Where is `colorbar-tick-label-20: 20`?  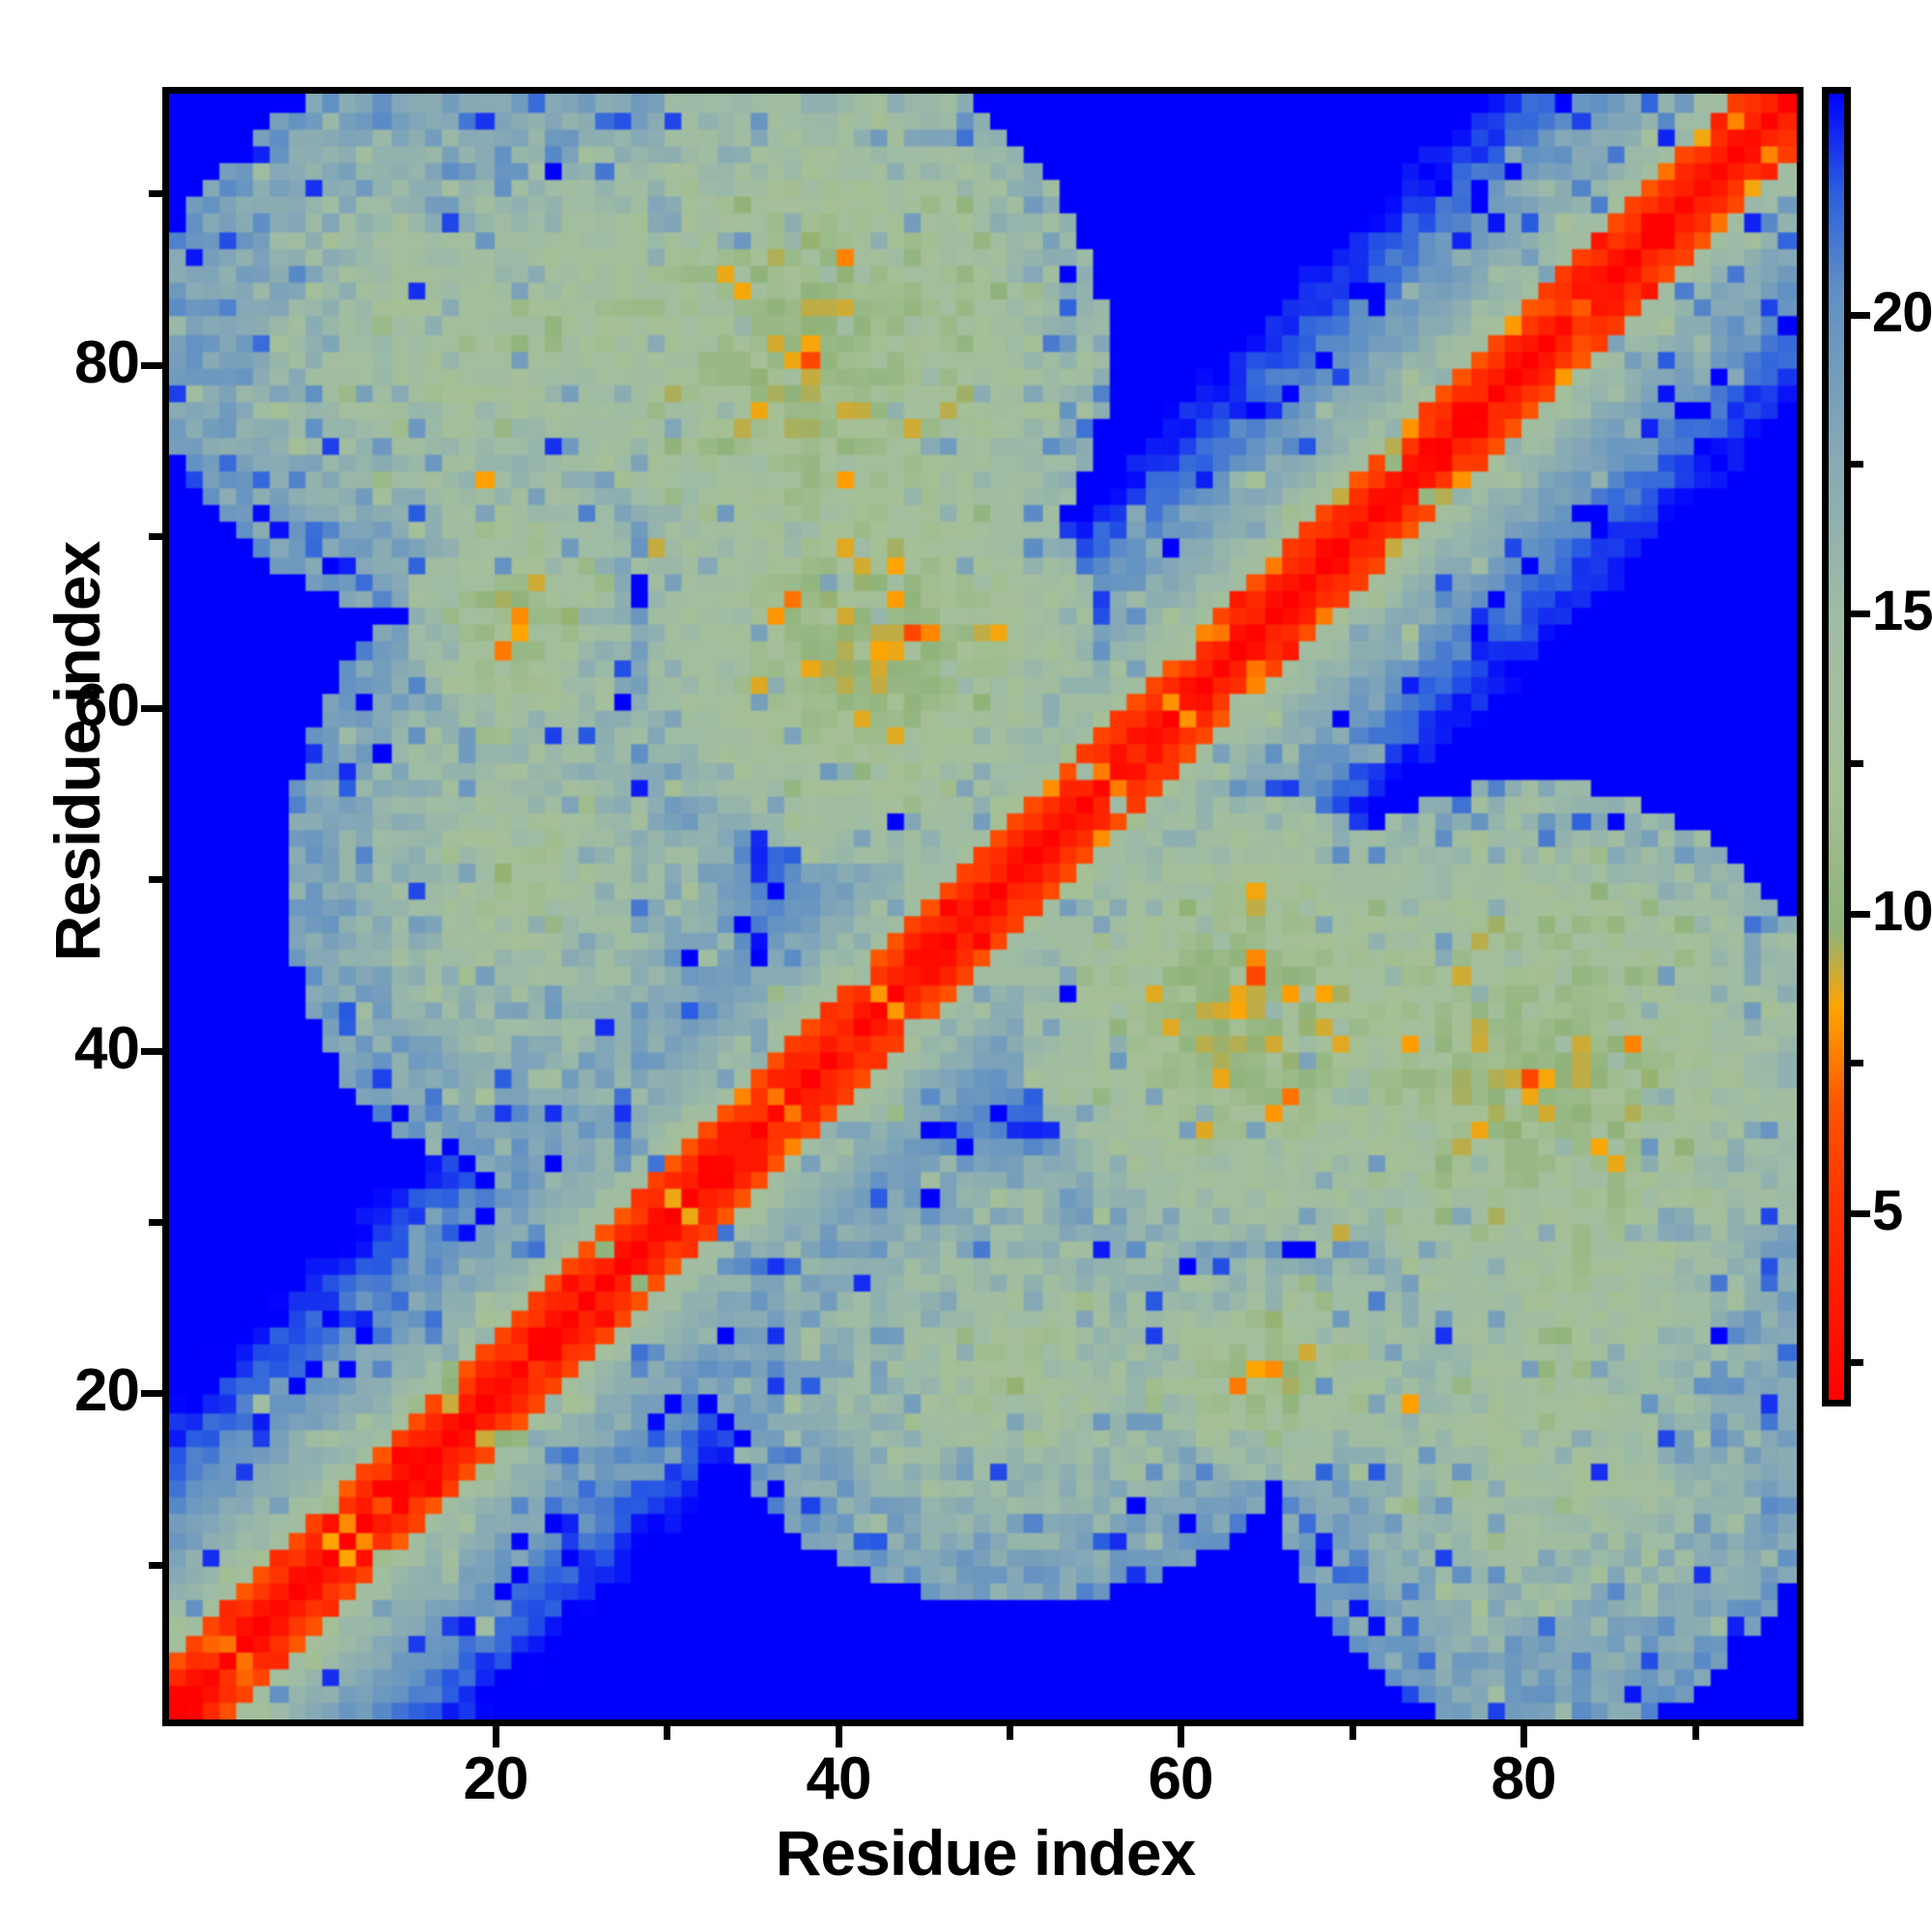
colorbar-tick-label-20: 20 is located at coordinates (1902, 312).